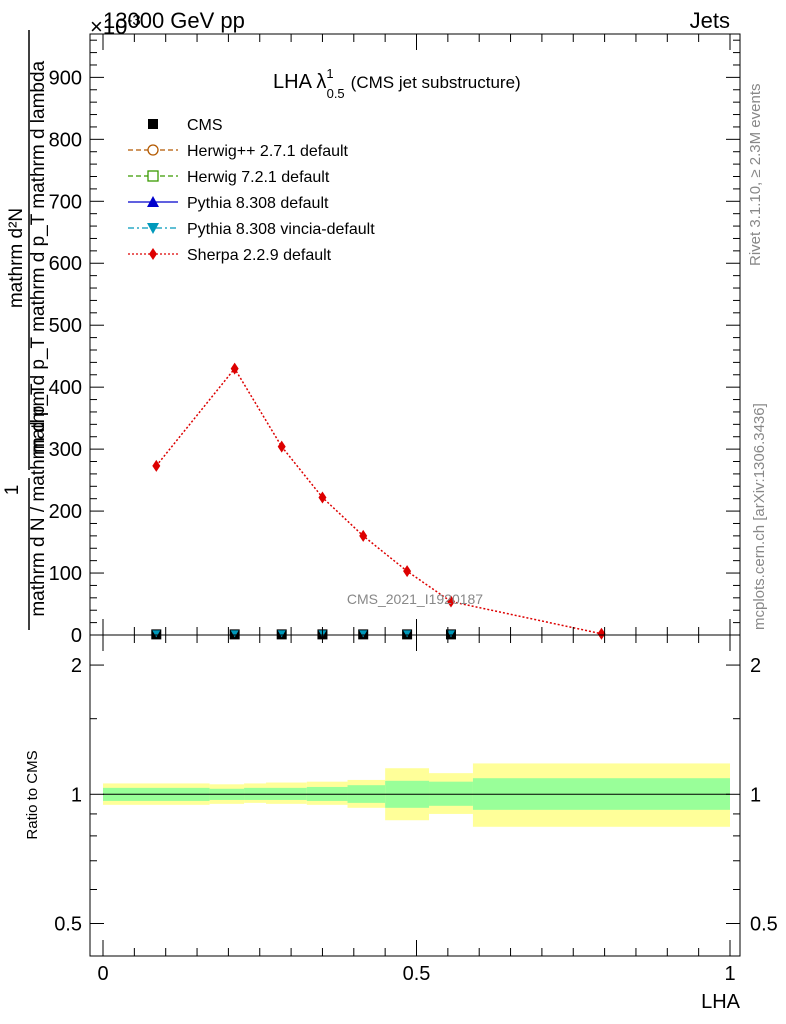  I want to click on ratio-y-tick-label: 0.5, so click(68, 924).